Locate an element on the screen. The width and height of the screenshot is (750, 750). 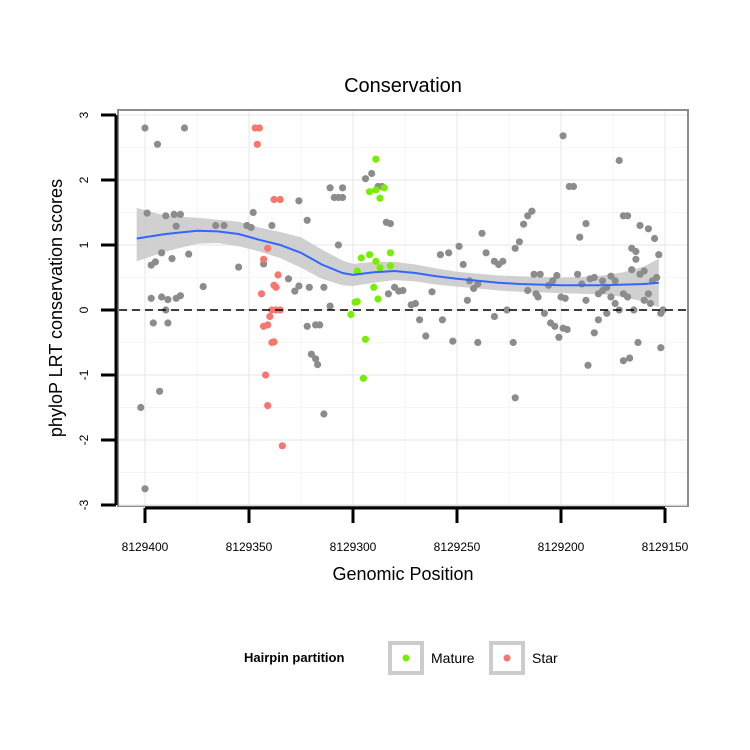
legend-label-star: Star is located at coordinates (545, 658).